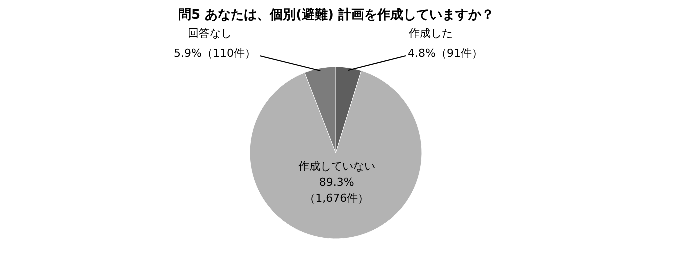  I want to click on data-label: 4.8%（91件）, so click(445, 53).